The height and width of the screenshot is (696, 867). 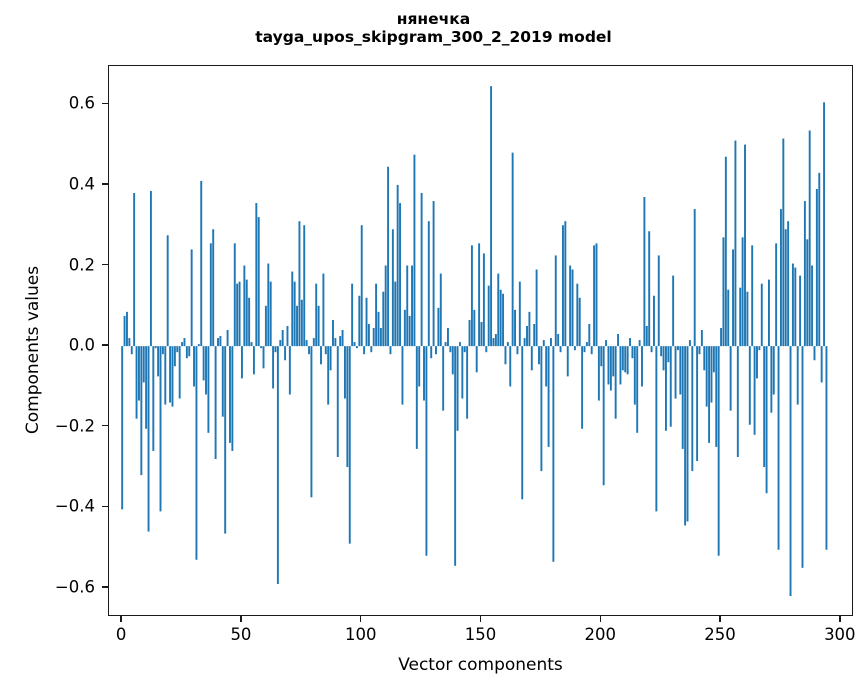 What do you see at coordinates (81, 345) in the screenshot?
I see `y-tick-label: 0.0` at bounding box center [81, 345].